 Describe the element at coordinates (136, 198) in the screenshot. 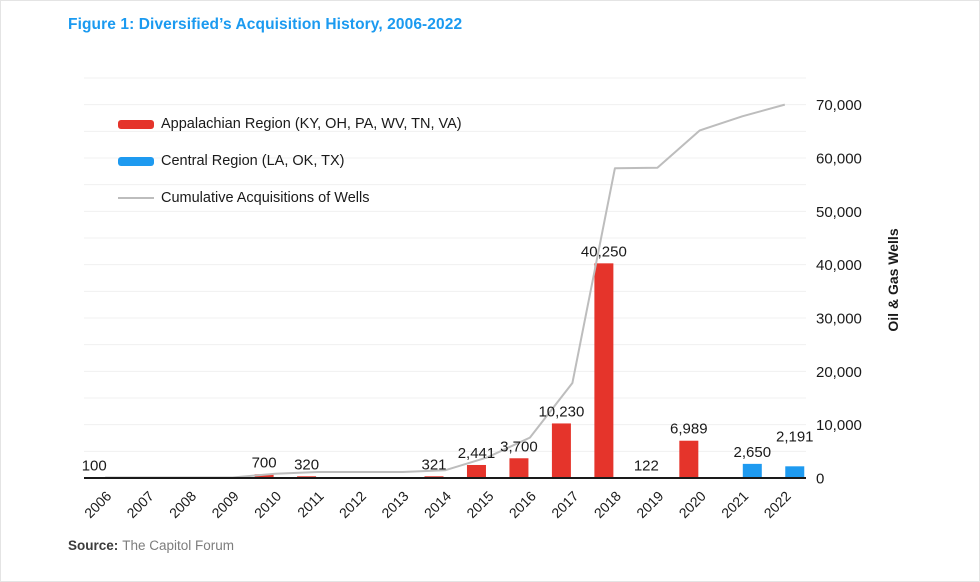

I see `cumulative-series-swatch` at that location.